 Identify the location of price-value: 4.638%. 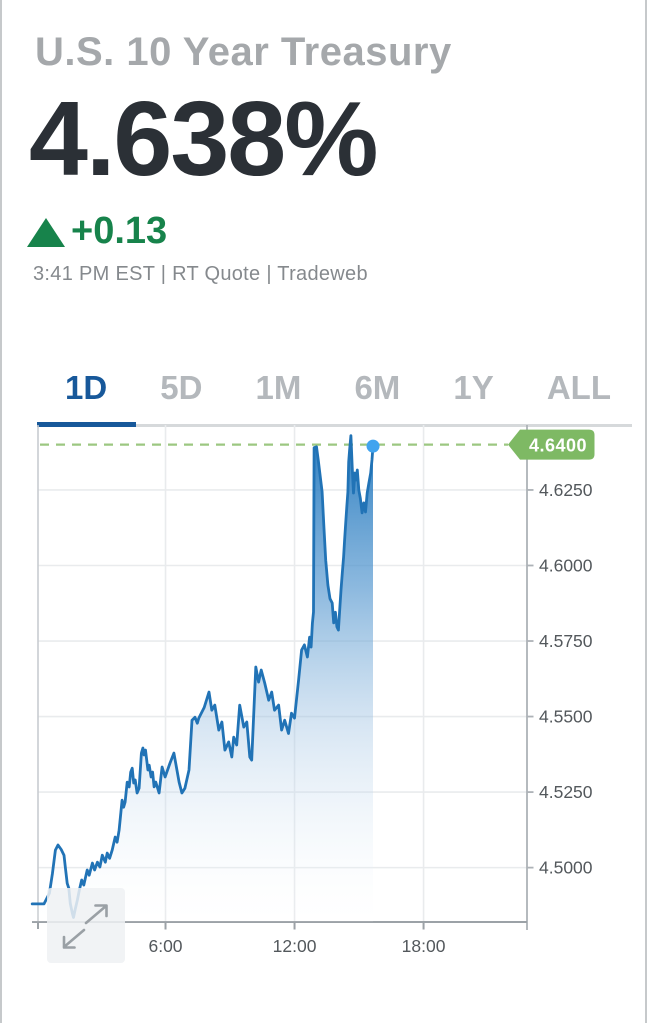
(204, 139).